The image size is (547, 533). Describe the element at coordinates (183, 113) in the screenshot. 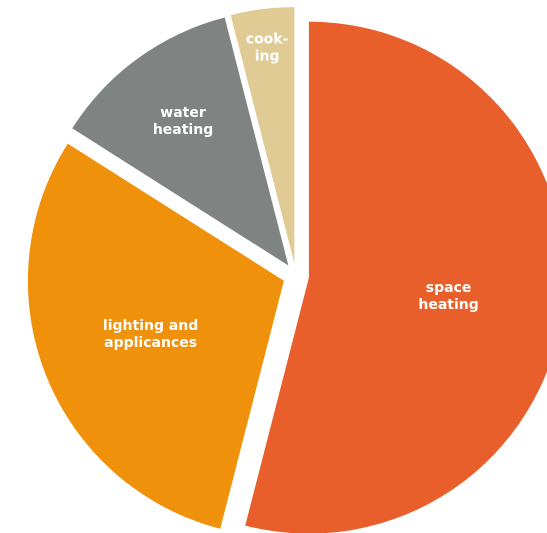

I see `pie-slice-label-line: water` at that location.